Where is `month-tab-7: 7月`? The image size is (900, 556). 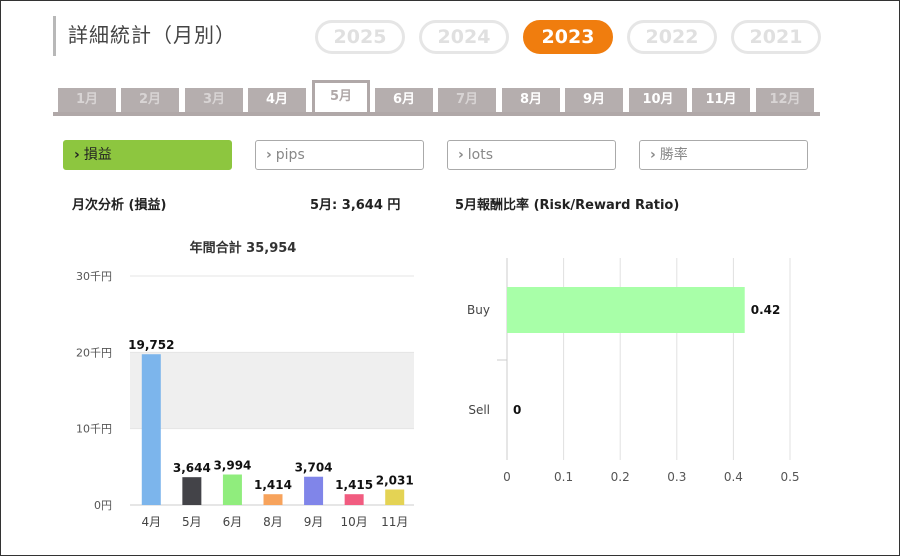
month-tab-7: 7月 is located at coordinates (467, 100).